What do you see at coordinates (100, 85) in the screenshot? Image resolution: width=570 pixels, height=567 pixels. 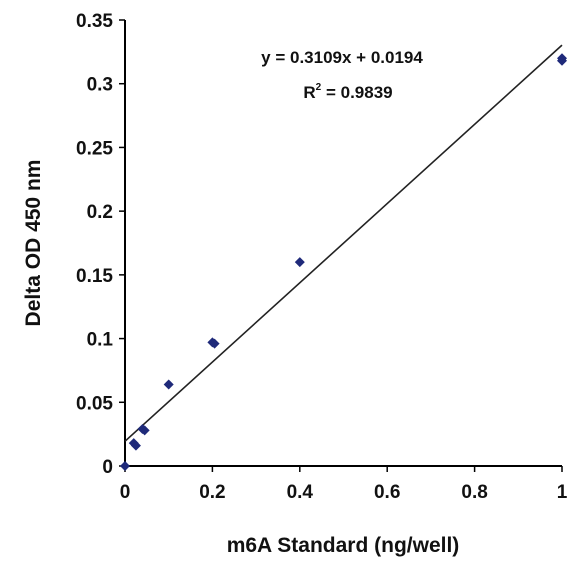 I see `y-tick-label: 0.3` at bounding box center [100, 85].